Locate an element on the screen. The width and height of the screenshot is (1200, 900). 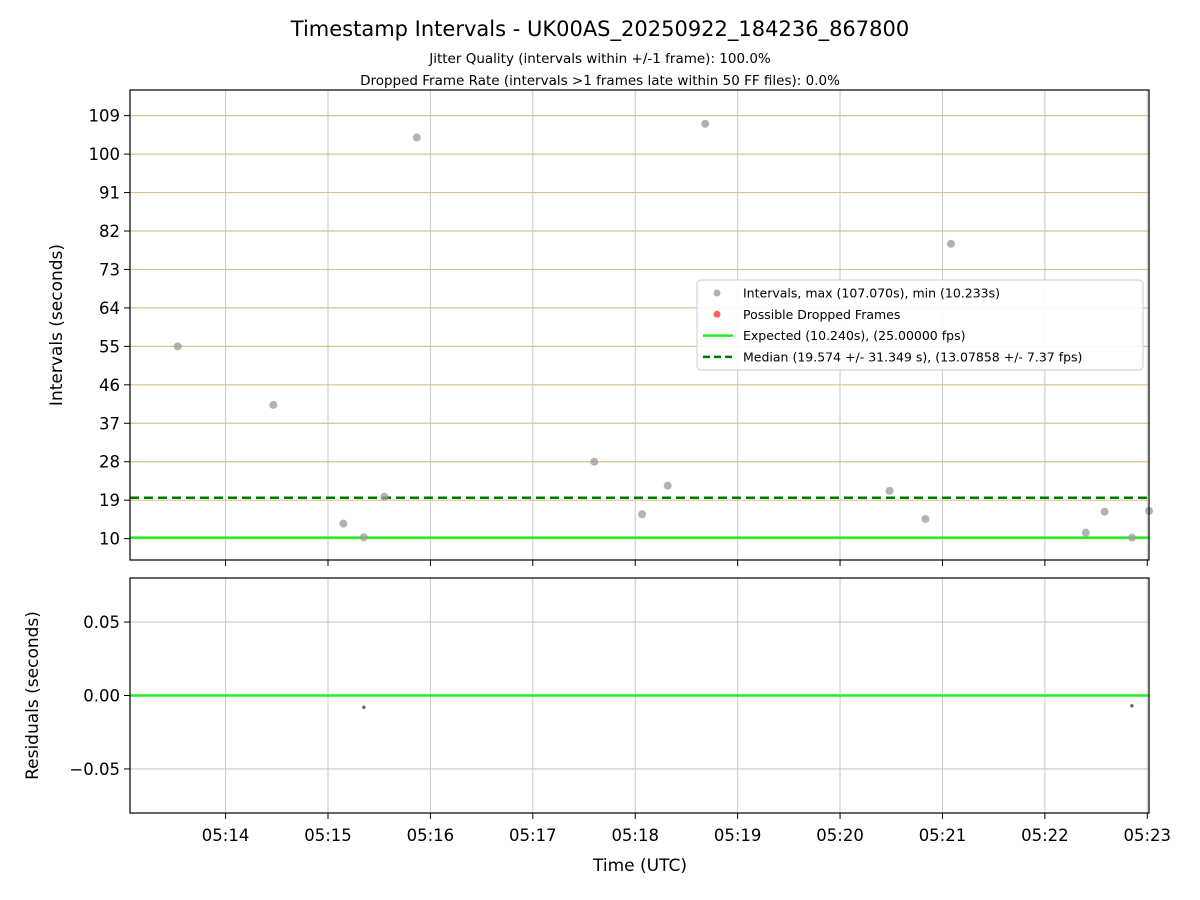
legend-entry-expected: Expected (10.240s), (25.00000 fps) is located at coordinates (834, 335).